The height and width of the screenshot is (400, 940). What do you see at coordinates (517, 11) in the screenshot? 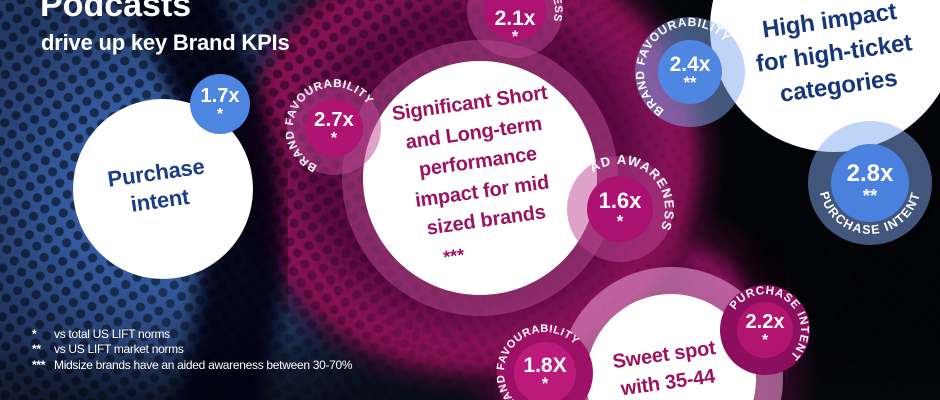
I see `svg-text: BRAND AWARENESS` at bounding box center [517, 11].